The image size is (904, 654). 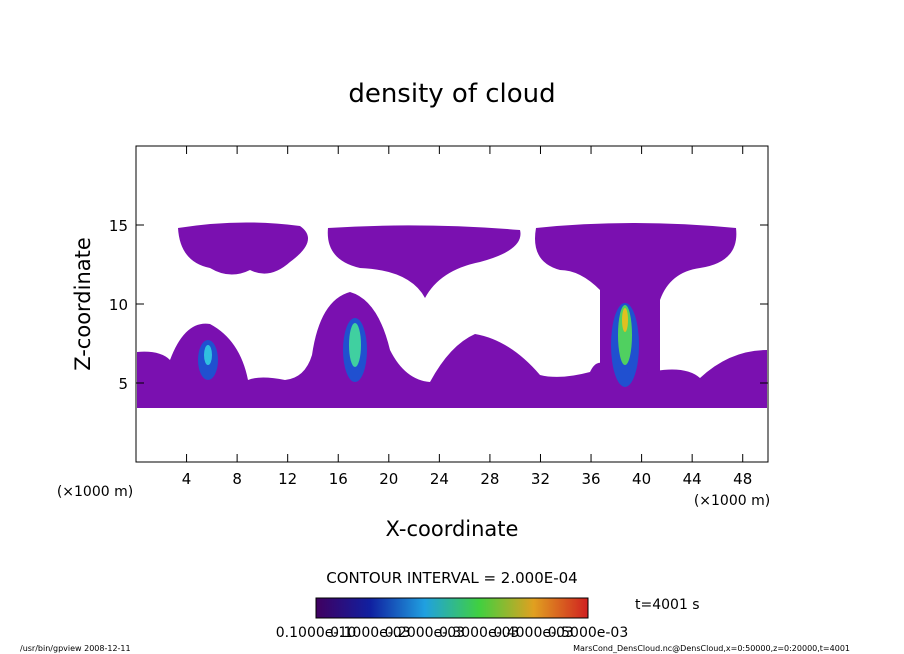 What do you see at coordinates (123, 384) in the screenshot?
I see `y-tick-label: 5` at bounding box center [123, 384].